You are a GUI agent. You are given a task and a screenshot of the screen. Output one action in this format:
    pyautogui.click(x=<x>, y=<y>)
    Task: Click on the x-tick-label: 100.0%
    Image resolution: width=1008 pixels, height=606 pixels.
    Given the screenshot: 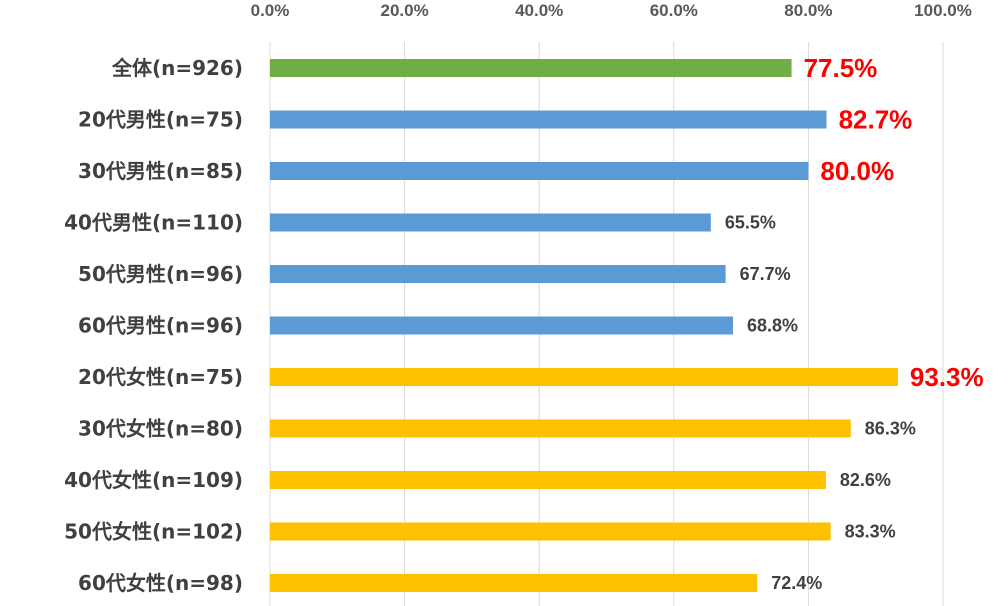 What is the action you would take?
    pyautogui.click(x=943, y=10)
    